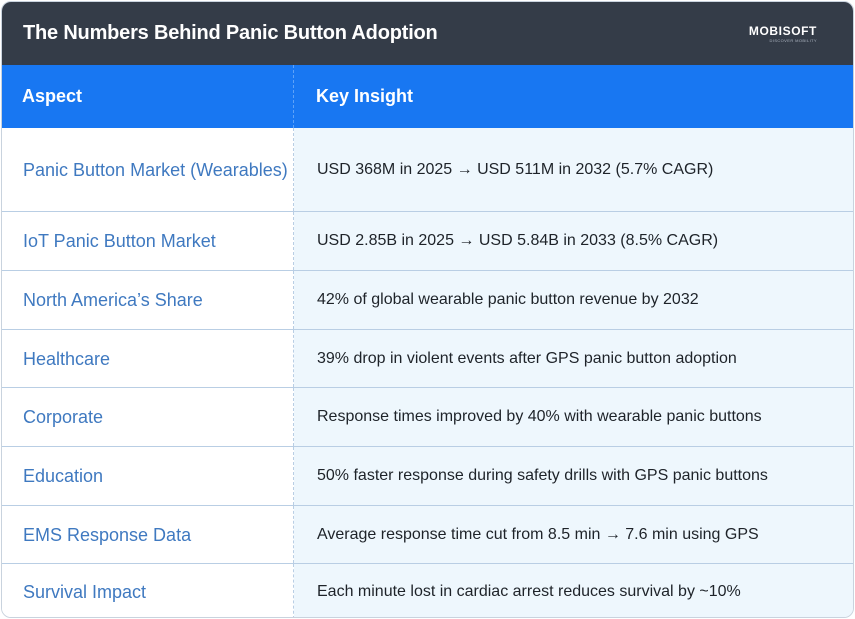 The width and height of the screenshot is (855, 619). I want to click on logo-tagline: DISCOVER MOBILITY, so click(793, 40).